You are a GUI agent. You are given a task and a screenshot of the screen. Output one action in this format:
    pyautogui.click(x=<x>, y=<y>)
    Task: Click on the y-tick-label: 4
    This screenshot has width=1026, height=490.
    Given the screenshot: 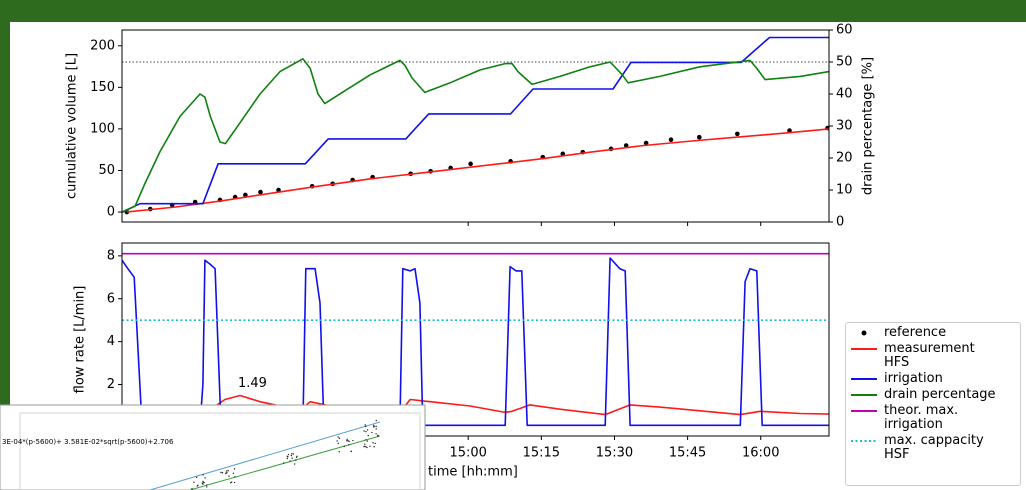 What is the action you would take?
    pyautogui.click(x=111, y=341)
    